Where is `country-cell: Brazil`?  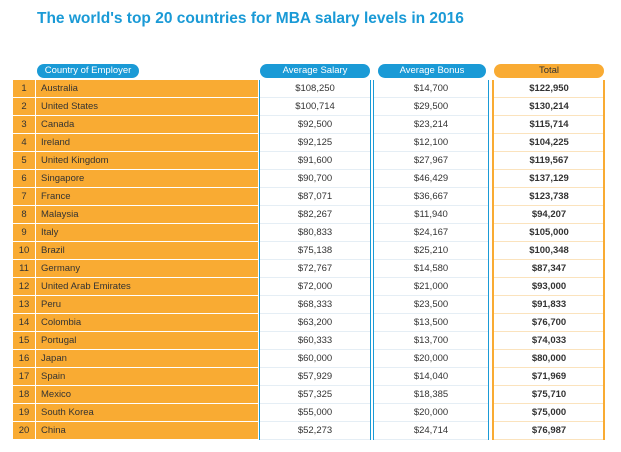
country-cell: Brazil is located at coordinates (53, 250).